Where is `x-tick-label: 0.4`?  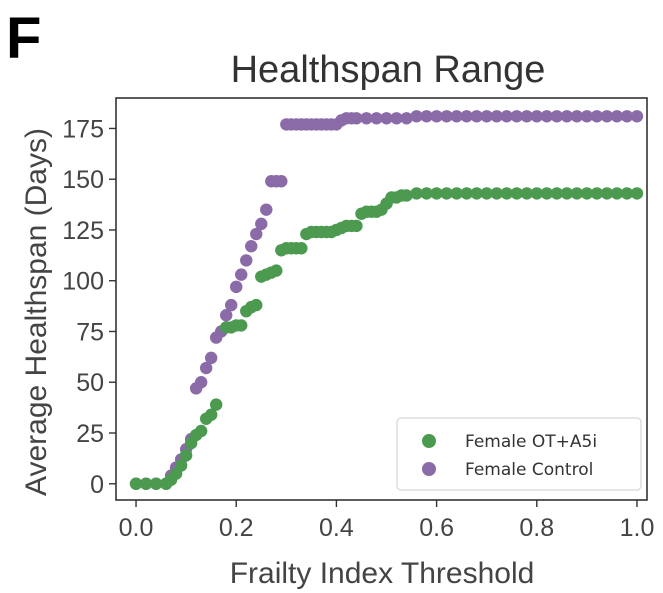
x-tick-label: 0.4 is located at coordinates (336, 528).